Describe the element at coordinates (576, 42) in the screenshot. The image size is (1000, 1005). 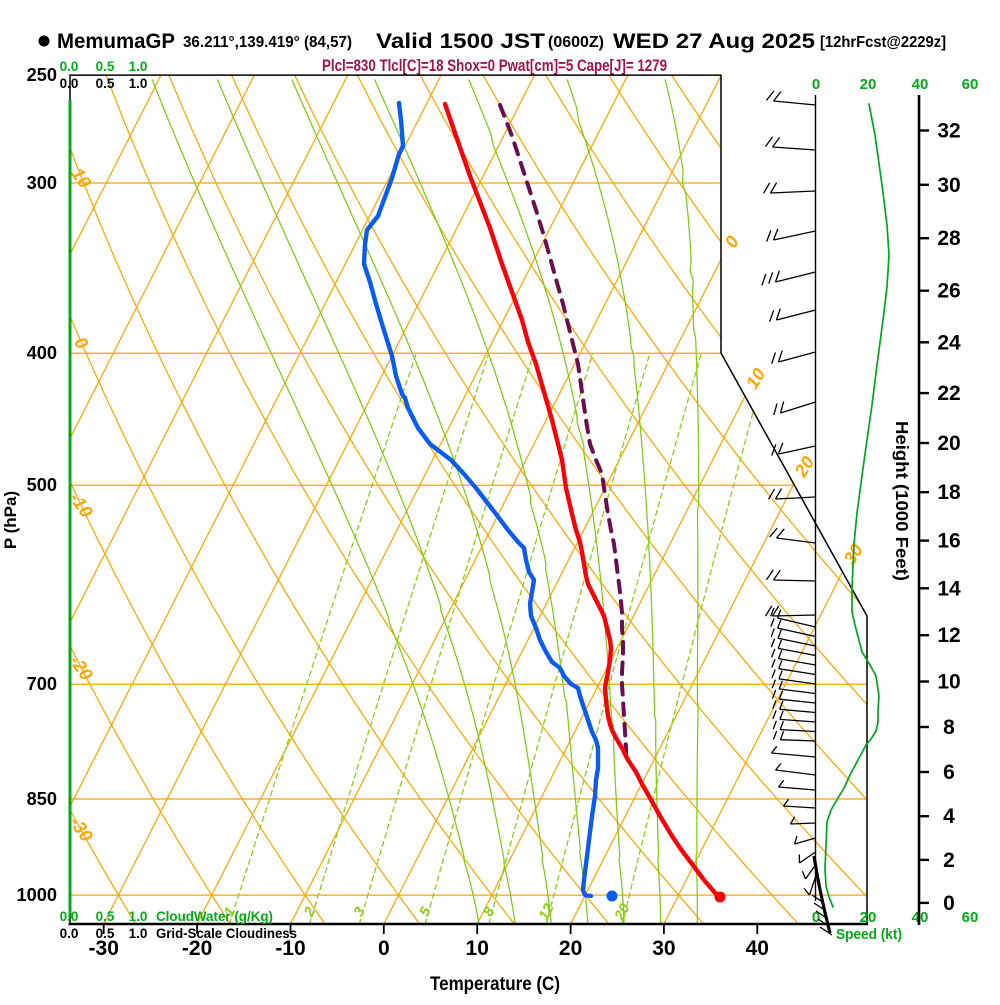
I see `svg-text: (0600Z)` at that location.